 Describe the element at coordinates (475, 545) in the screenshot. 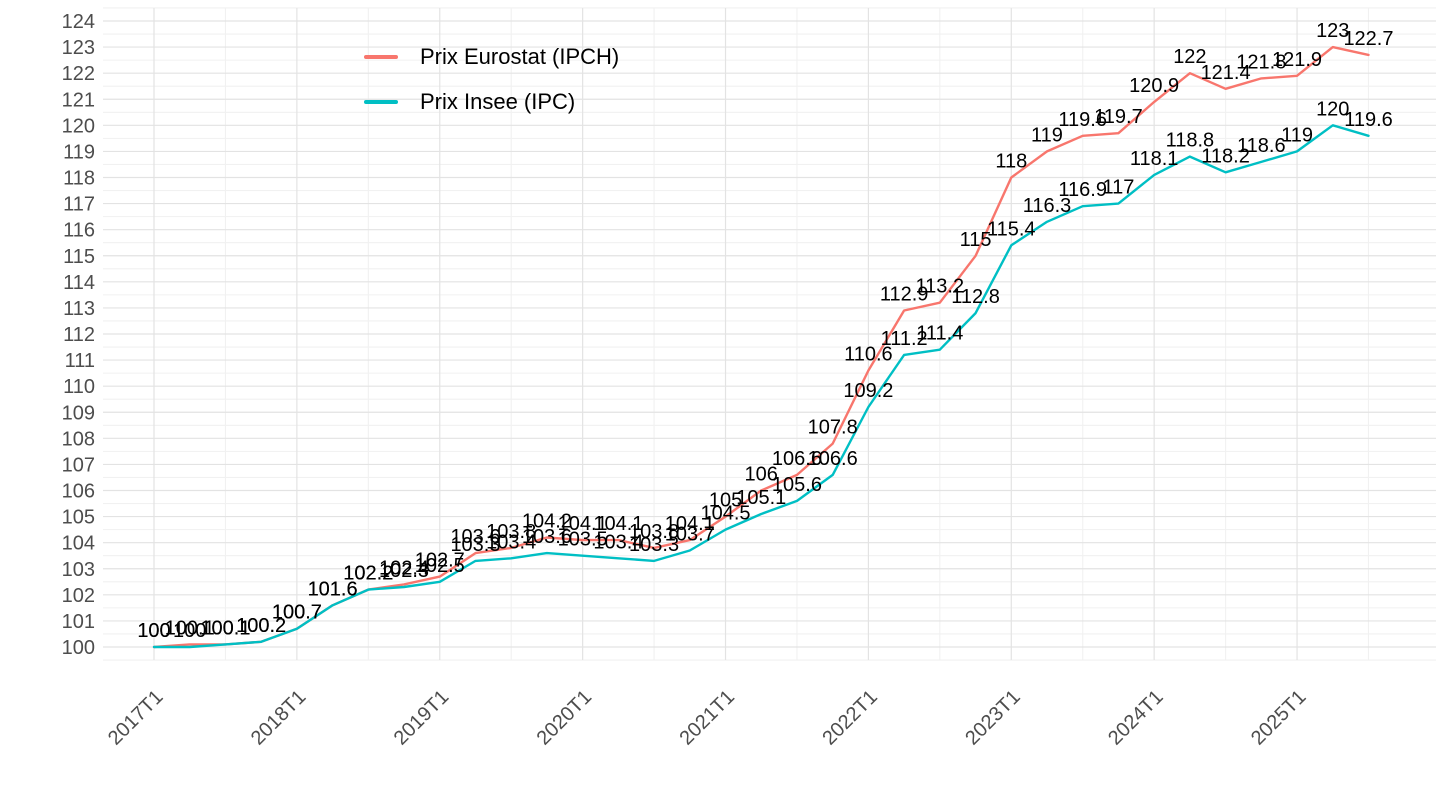

I see `point-value-label: 103.3` at that location.